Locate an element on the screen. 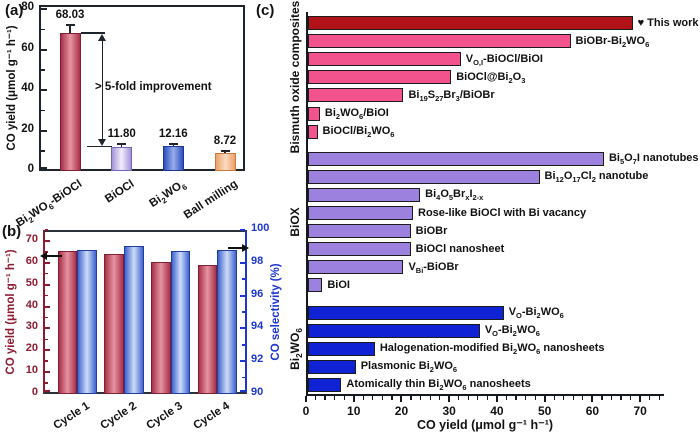 The image size is (700, 433). bar-label: Atomically thin Bi2WO6 nanosheets is located at coordinates (438, 385).